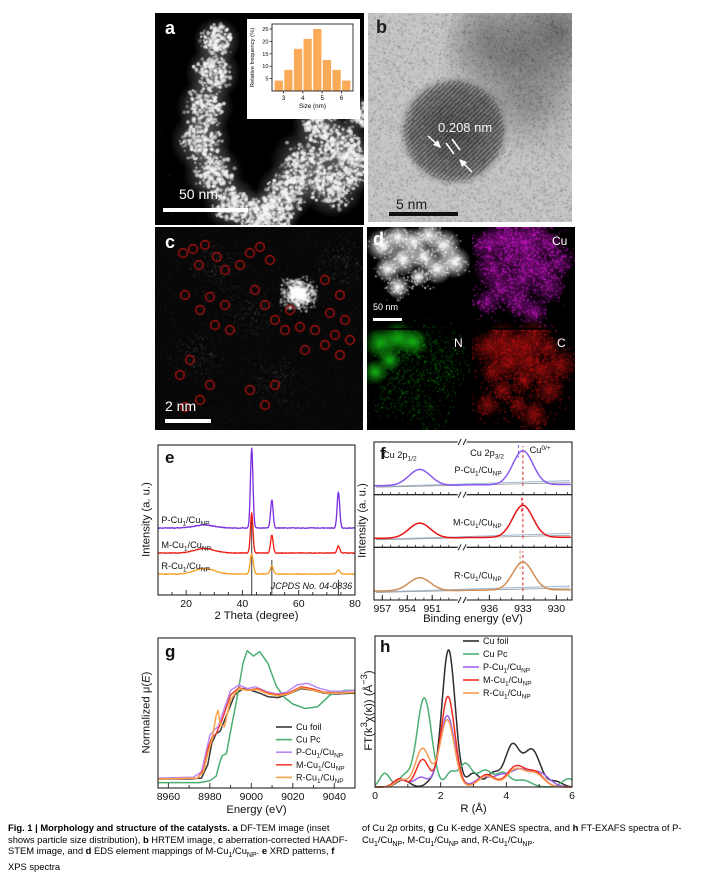  Describe the element at coordinates (256, 616) in the screenshot. I see `xrd-x-axis-label: 2 Theta (degree)` at that location.